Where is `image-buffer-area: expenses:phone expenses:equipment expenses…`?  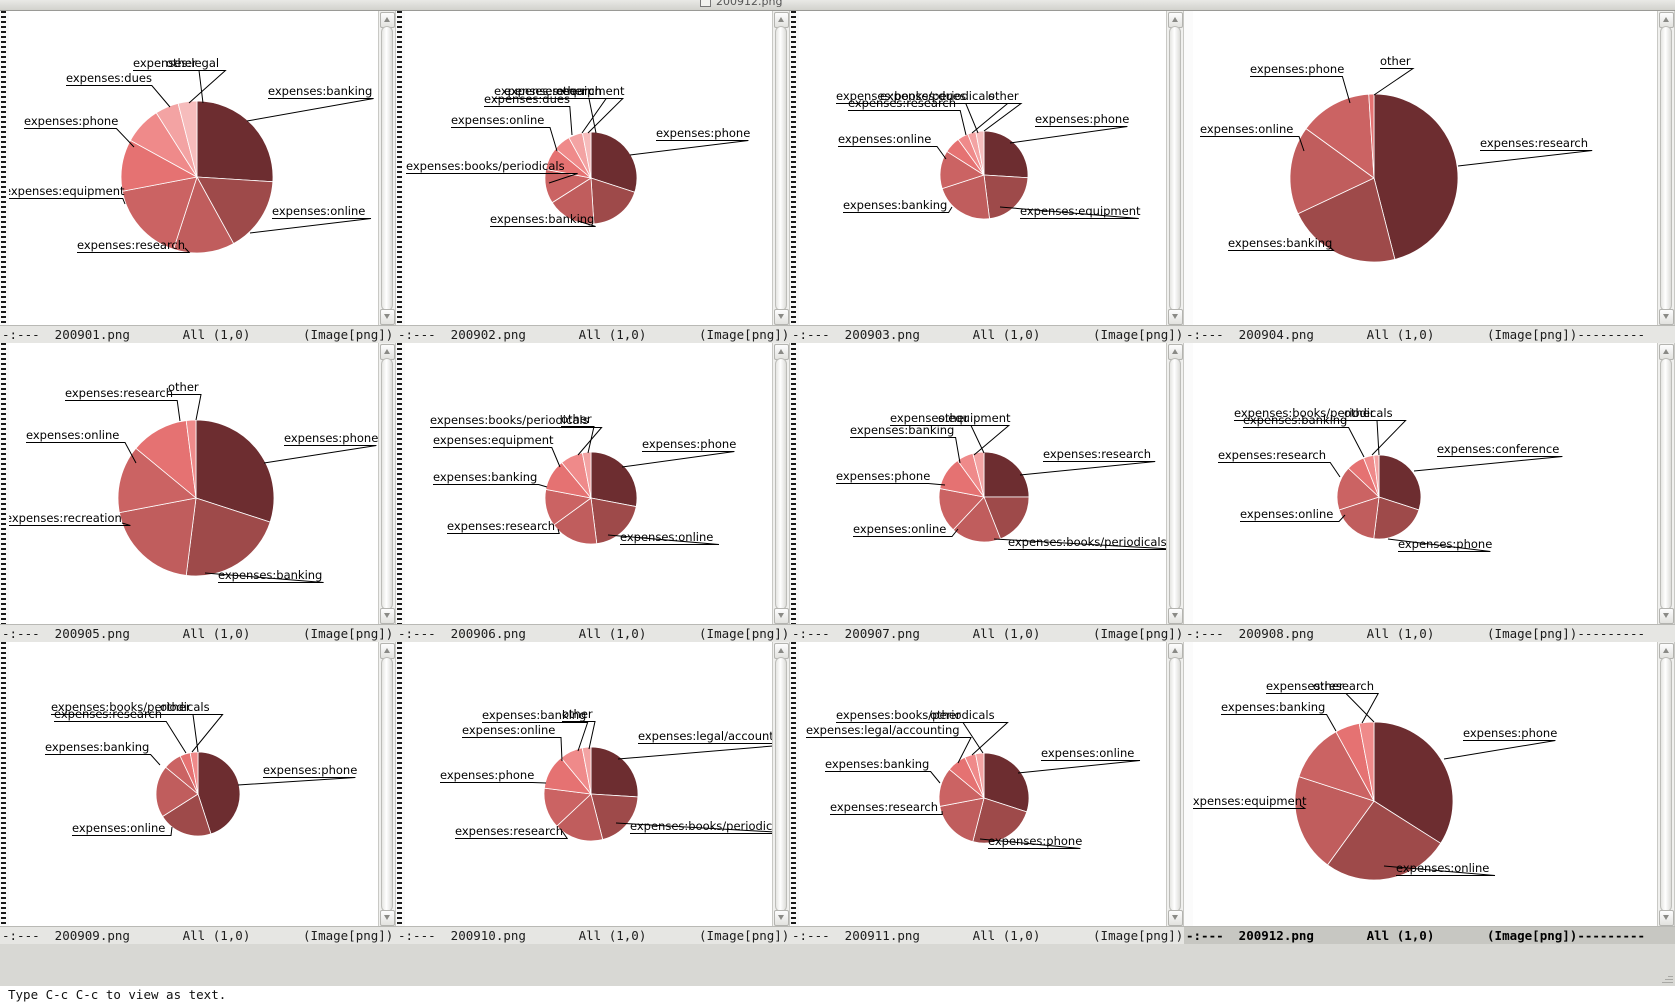
image-buffer-area: expenses:phone expenses:equipment expenses… is located at coordinates (987, 168).